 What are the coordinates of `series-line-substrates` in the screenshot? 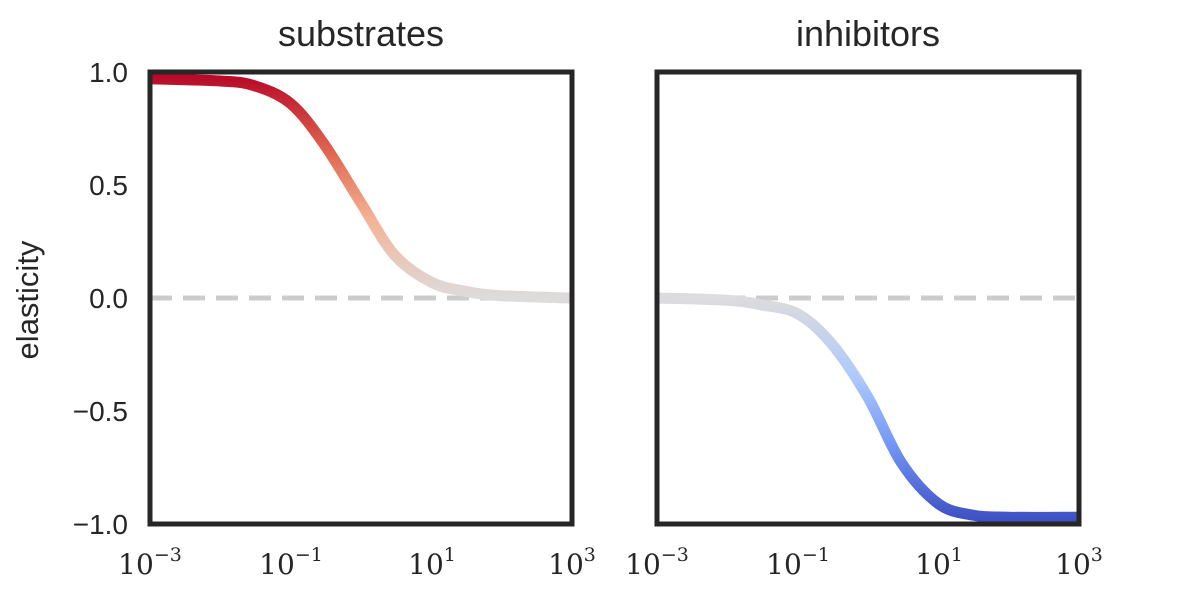 It's located at (361, 188).